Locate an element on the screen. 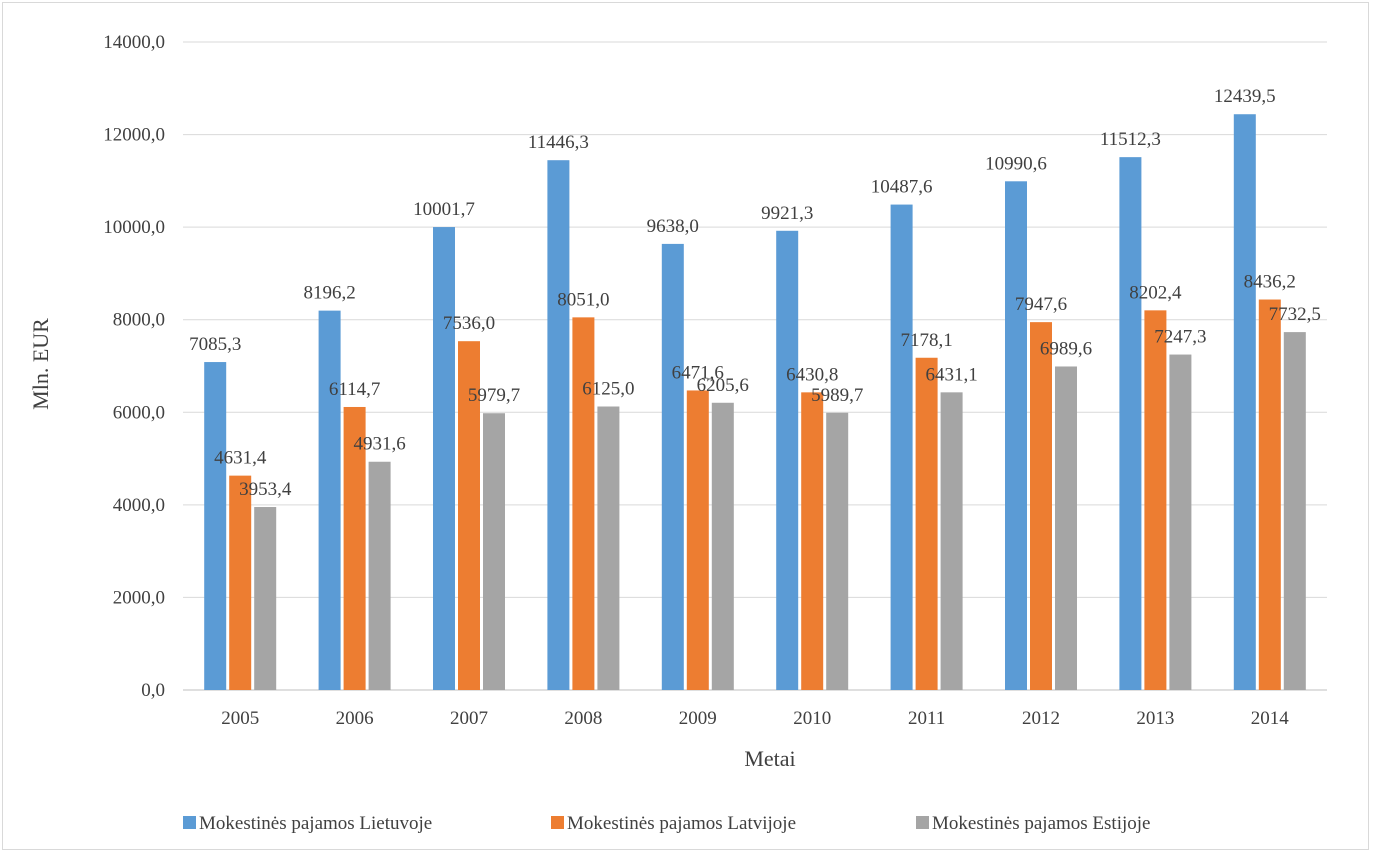 The width and height of the screenshot is (1373, 854). y-tick-label: 14000,0 is located at coordinates (134, 42).